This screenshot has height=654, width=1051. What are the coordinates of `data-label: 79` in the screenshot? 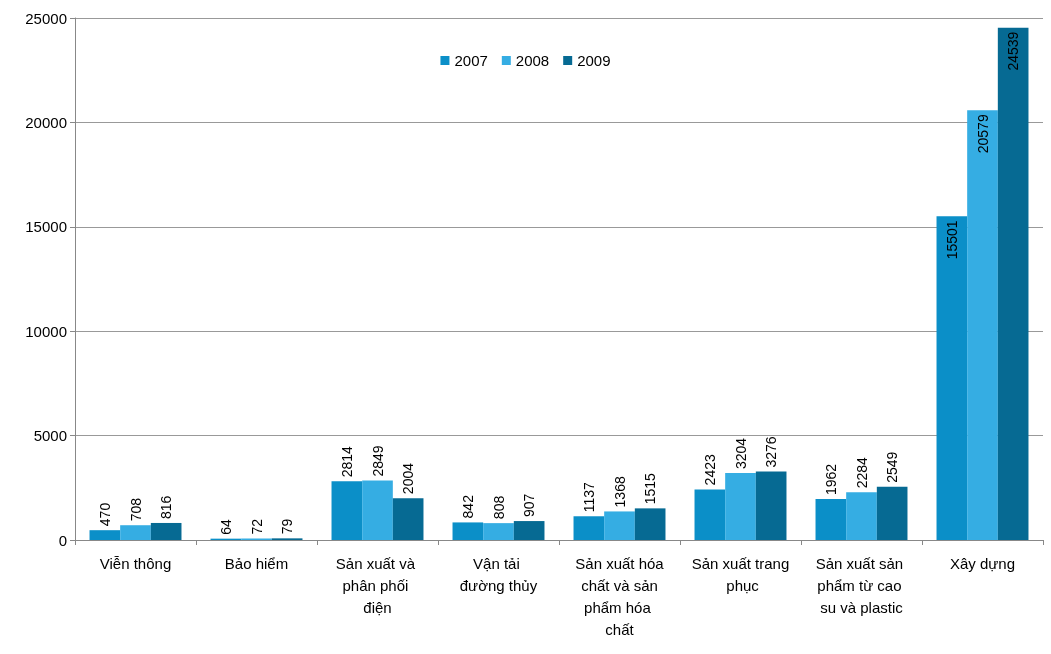 It's located at (287, 526).